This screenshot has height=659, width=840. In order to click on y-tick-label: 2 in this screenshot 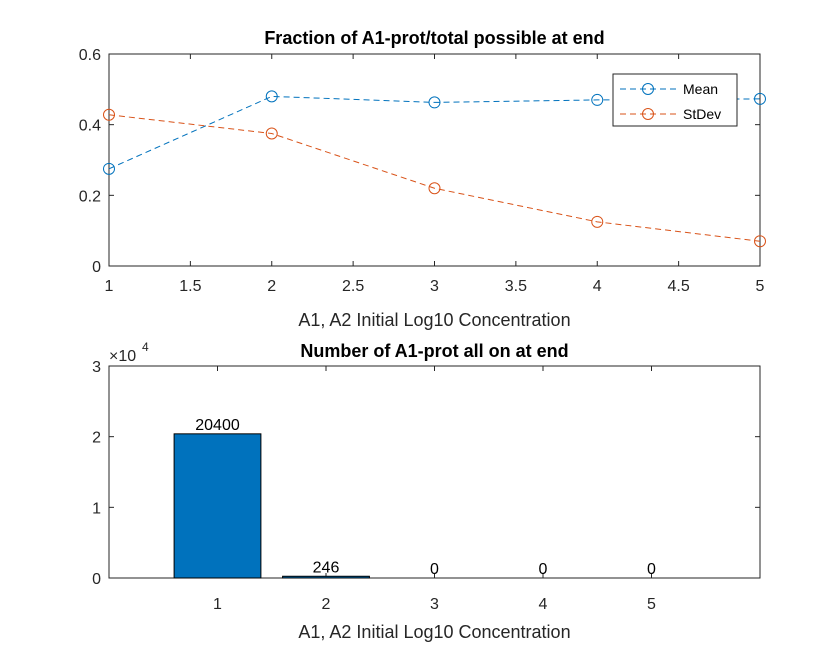, I will do `click(96, 438)`.